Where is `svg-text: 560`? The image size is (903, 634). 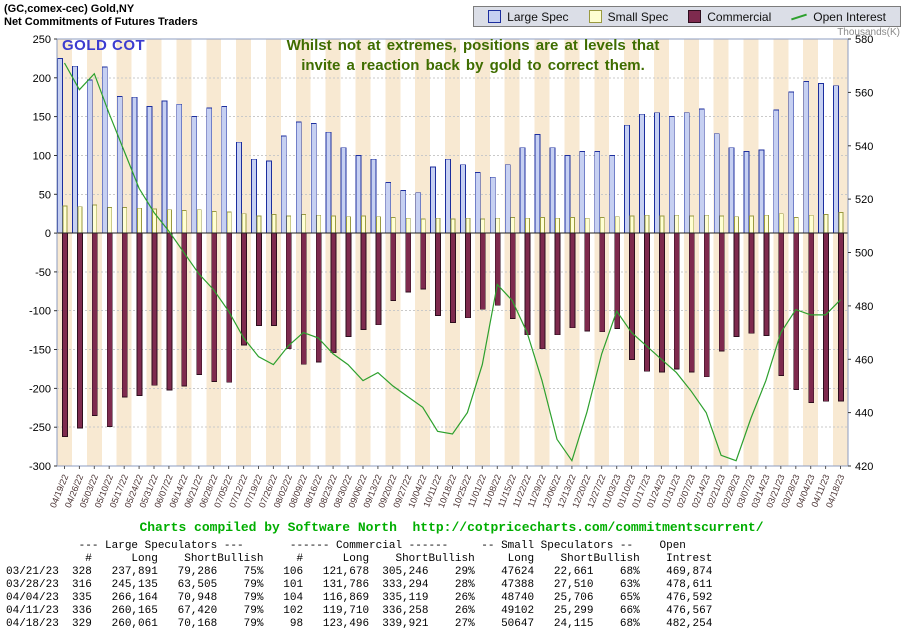 svg-text: 560 is located at coordinates (864, 93).